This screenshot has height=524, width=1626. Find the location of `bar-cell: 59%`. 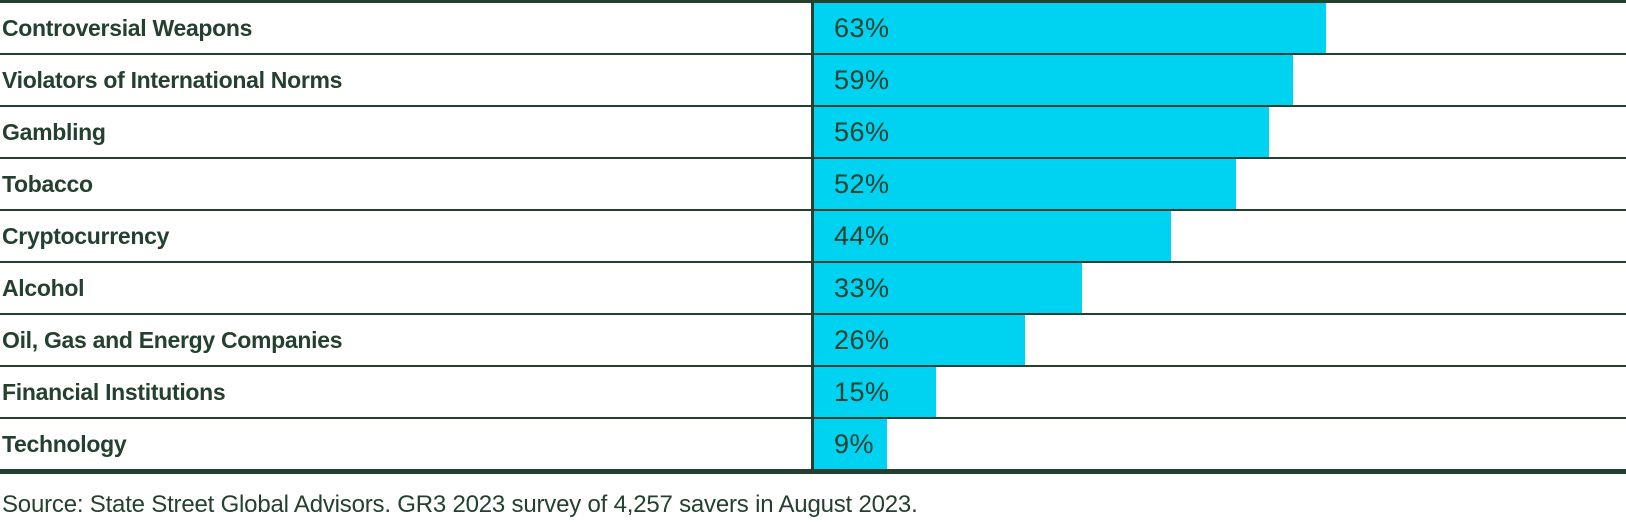

bar-cell: 59% is located at coordinates (1218, 80).